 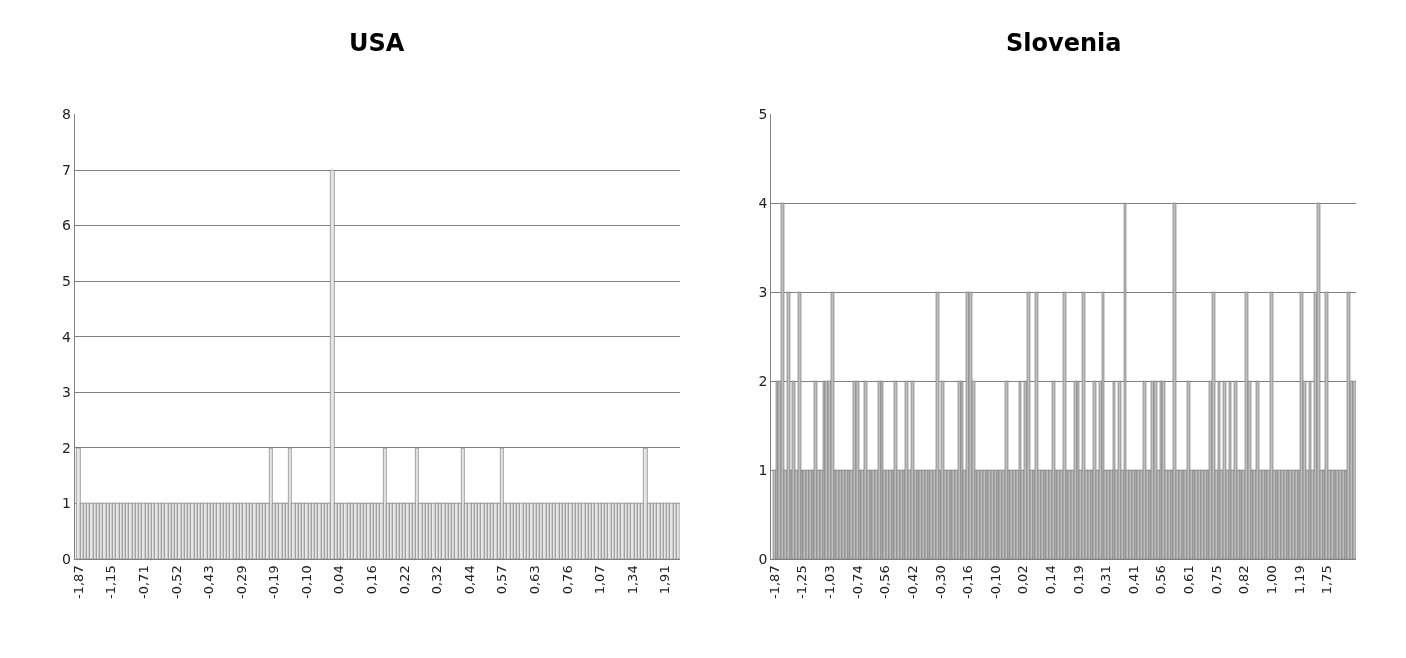 I want to click on x-tick-label: 0,63, so click(x=534, y=580).